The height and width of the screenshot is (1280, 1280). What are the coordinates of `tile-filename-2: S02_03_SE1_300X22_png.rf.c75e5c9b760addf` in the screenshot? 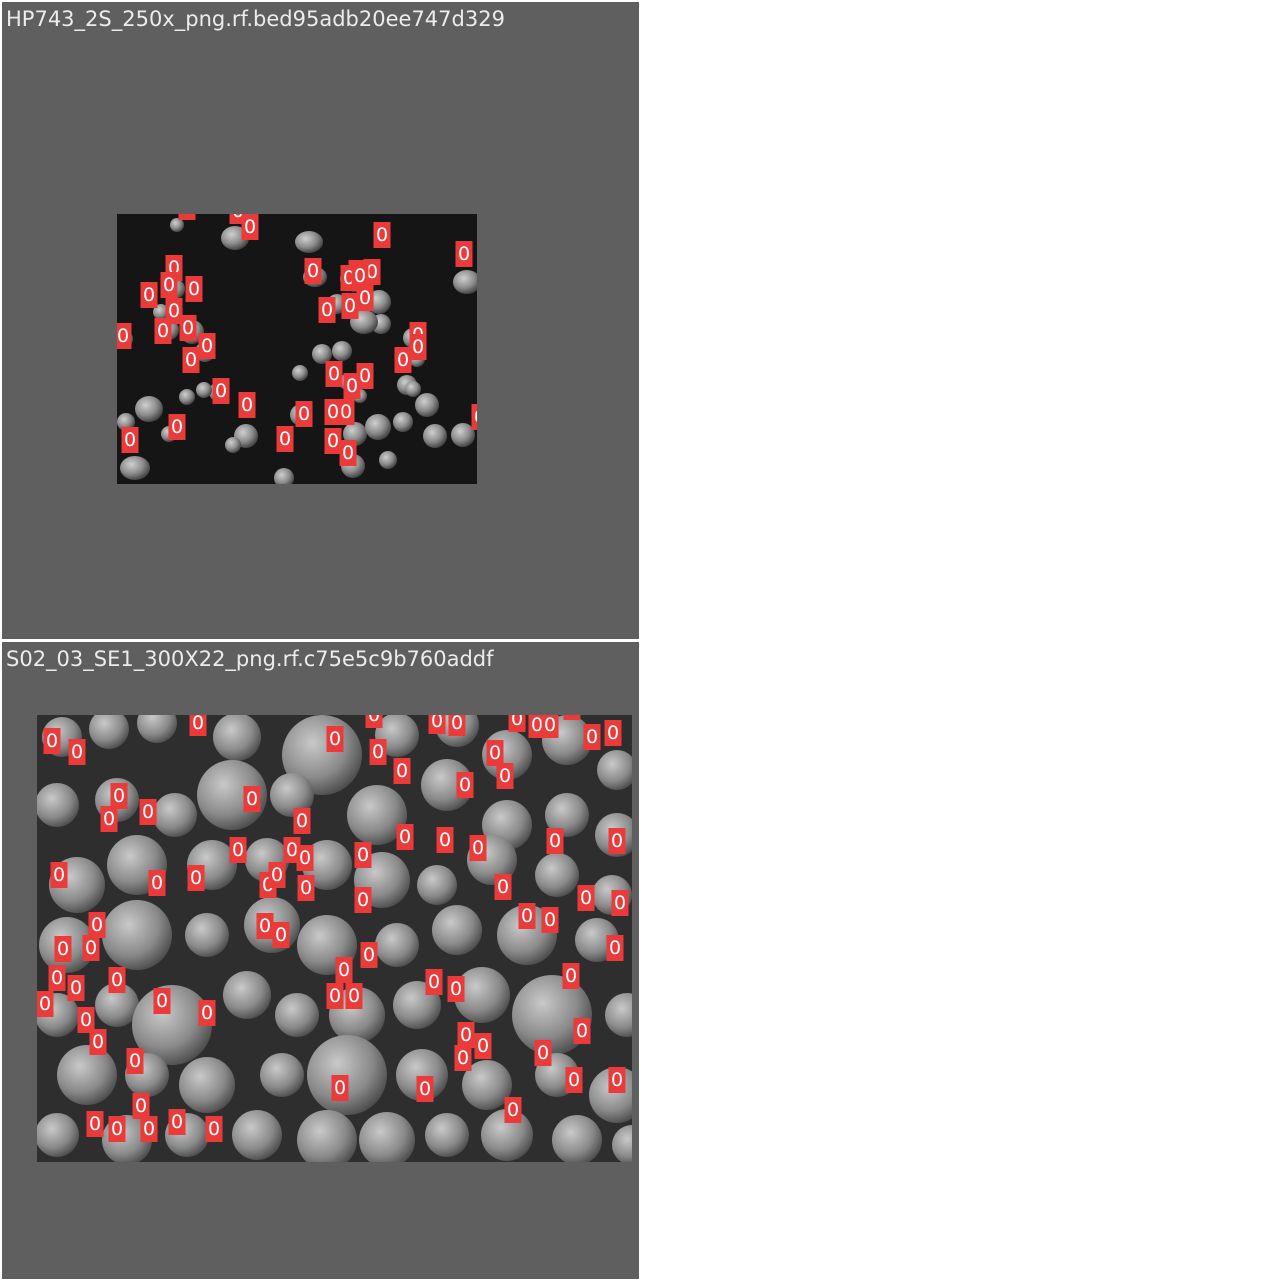 It's located at (250, 659).